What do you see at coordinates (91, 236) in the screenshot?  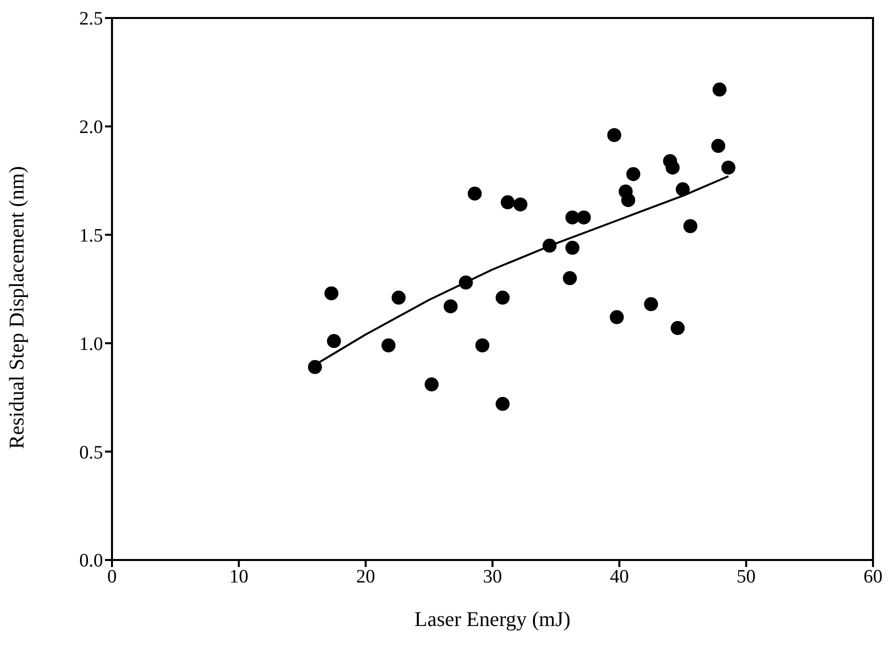 I see `y-tick-label: 1.5` at bounding box center [91, 236].